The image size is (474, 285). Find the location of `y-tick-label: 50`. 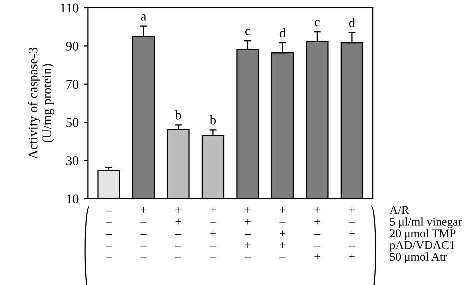

y-tick-label: 50 is located at coordinates (72, 123).